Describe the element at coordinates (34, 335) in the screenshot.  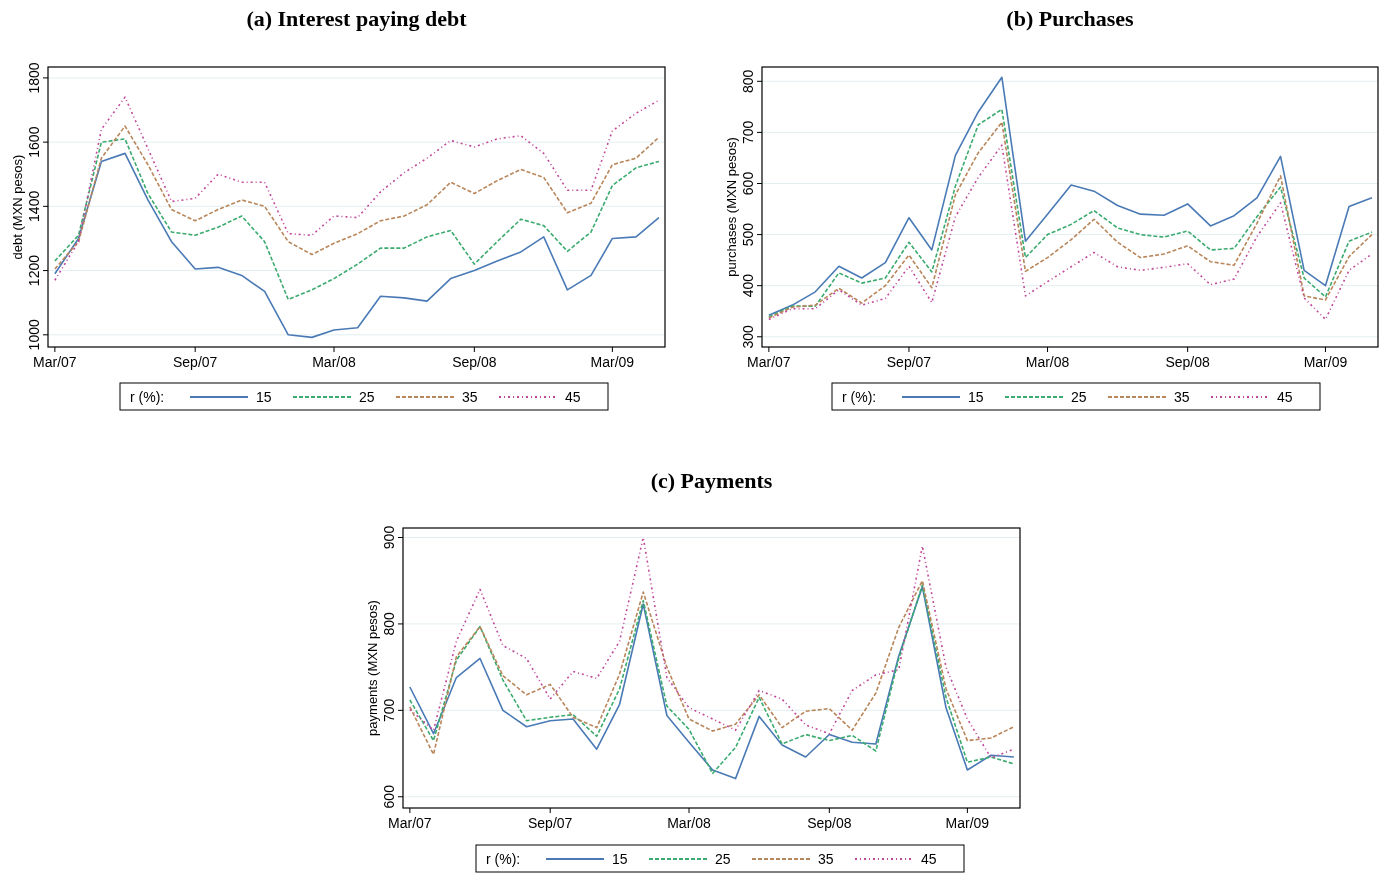
I see `y-tick-label: 1000` at that location.